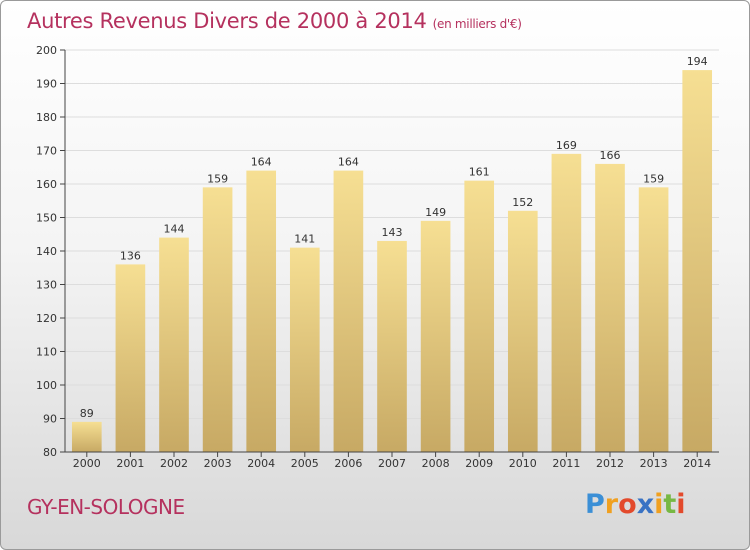  I want to click on x-tick-label: 2005, so click(305, 463).